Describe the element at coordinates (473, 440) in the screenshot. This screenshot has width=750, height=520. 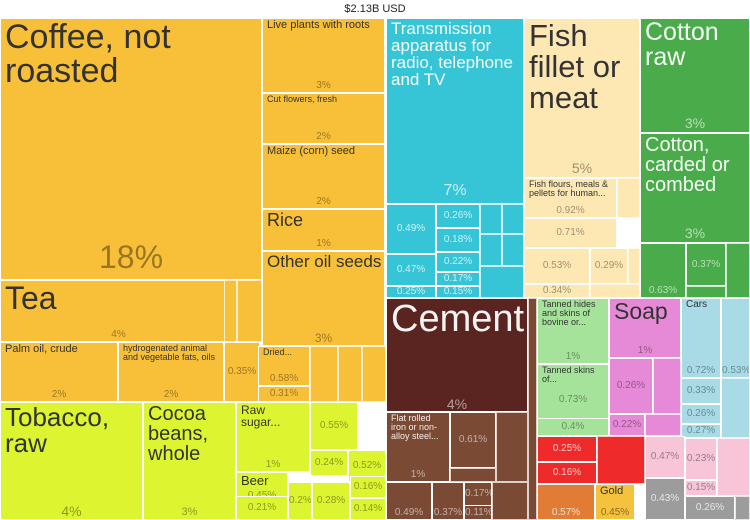
I see `treemap-tile-unlabeled-45: 0.61%` at that location.